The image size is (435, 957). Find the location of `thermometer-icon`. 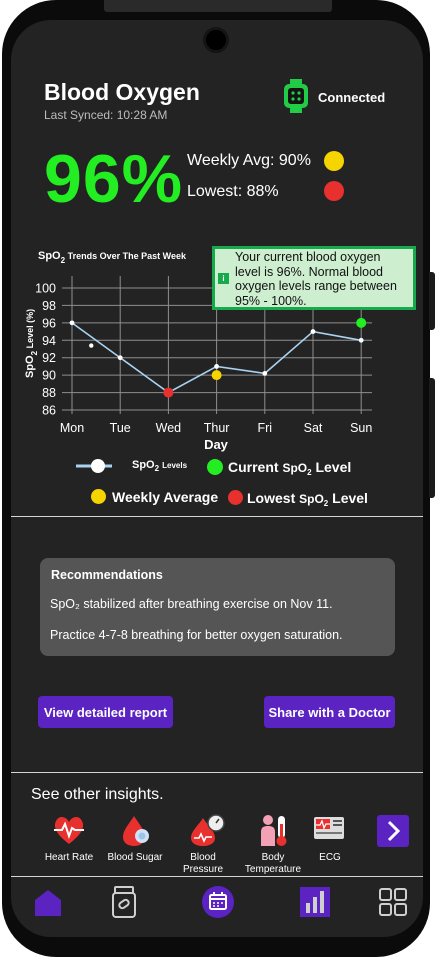

thermometer-icon is located at coordinates (274, 830).